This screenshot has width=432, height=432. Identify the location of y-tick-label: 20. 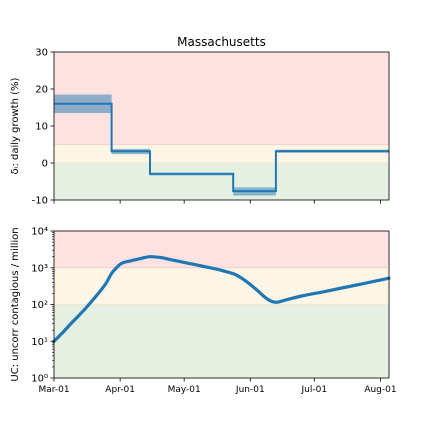
(41, 90).